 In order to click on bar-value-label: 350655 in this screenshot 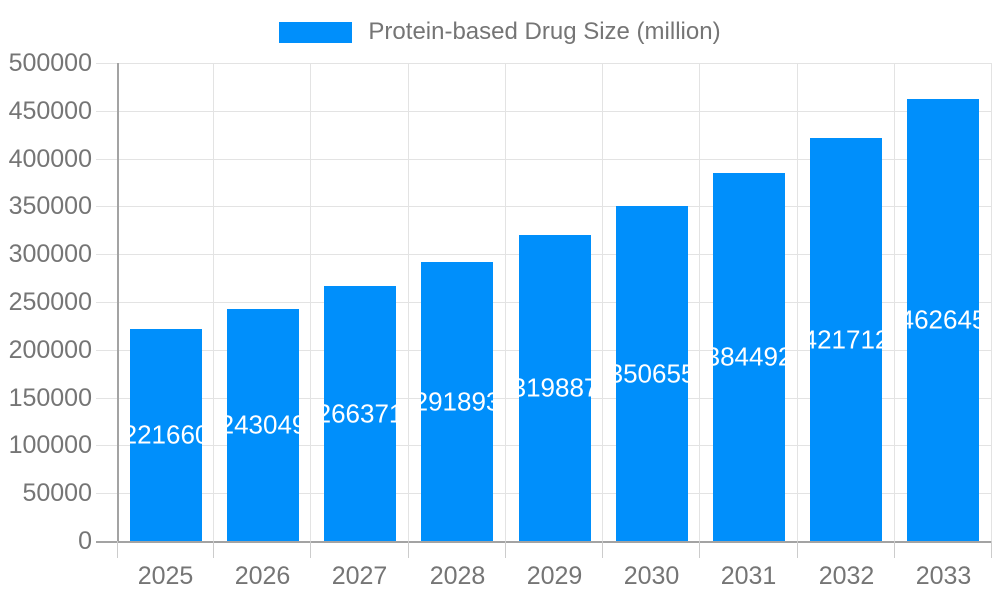, I will do `click(652, 373)`.